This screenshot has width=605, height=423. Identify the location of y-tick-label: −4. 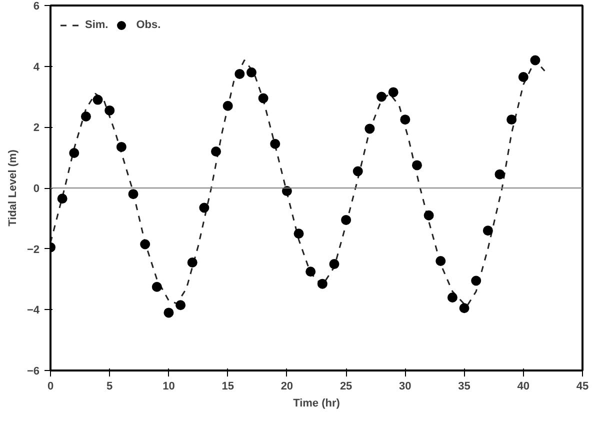
(33, 310).